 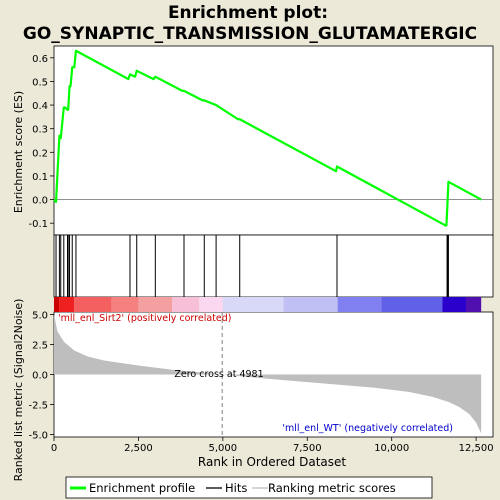 I want to click on legend-hits-label: Hits, so click(x=236, y=488).